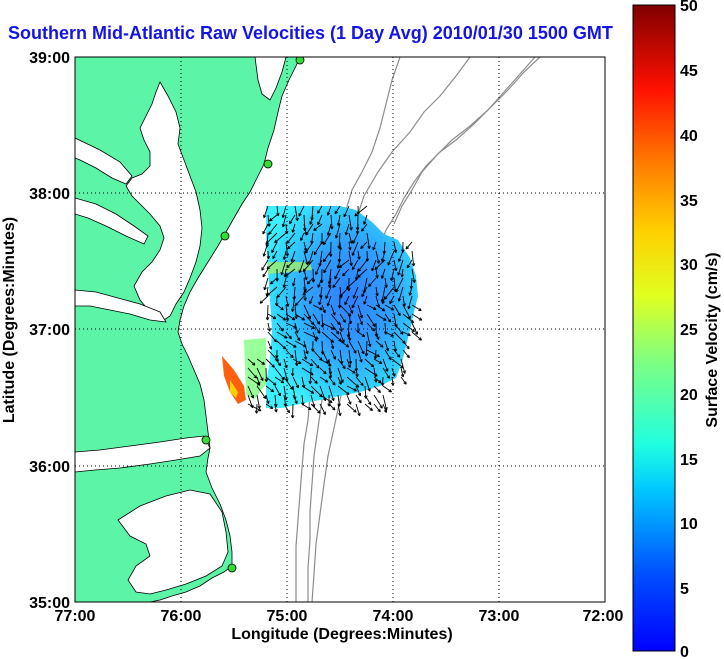  Describe the element at coordinates (689, 136) in the screenshot. I see `colorbar-tick-label: 40` at that location.